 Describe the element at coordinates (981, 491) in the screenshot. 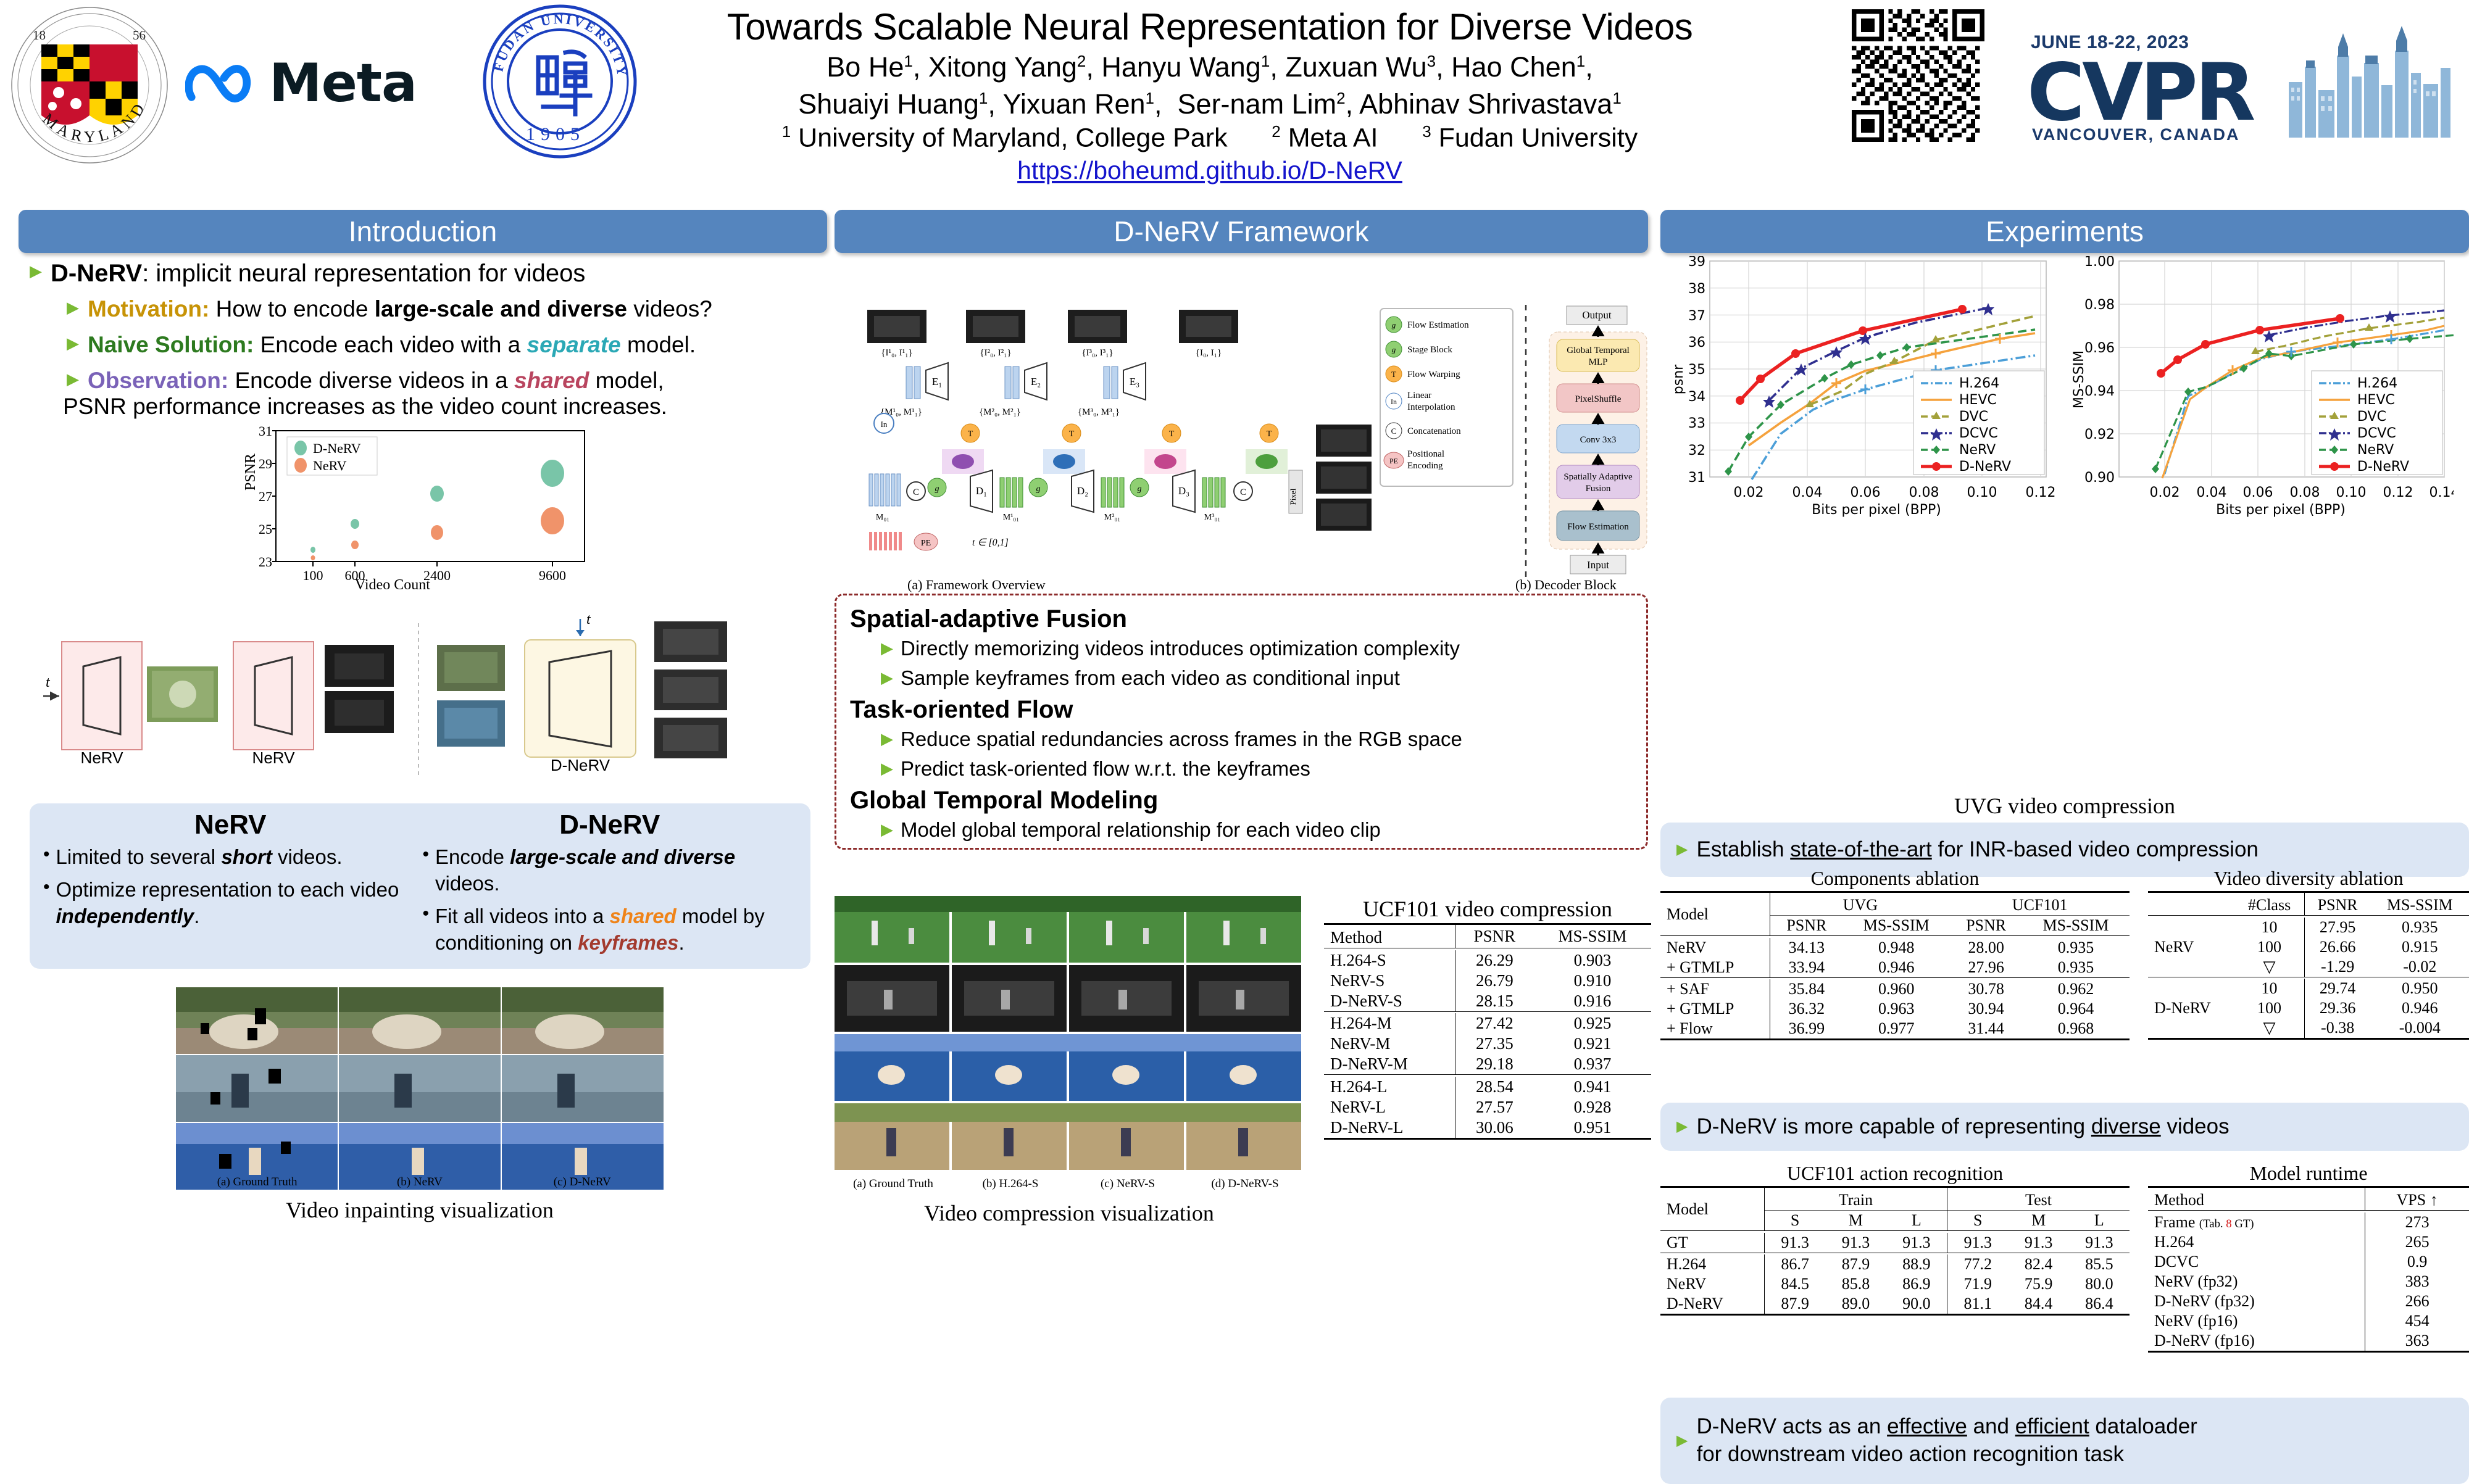

I see `svg-text: D₁` at that location.